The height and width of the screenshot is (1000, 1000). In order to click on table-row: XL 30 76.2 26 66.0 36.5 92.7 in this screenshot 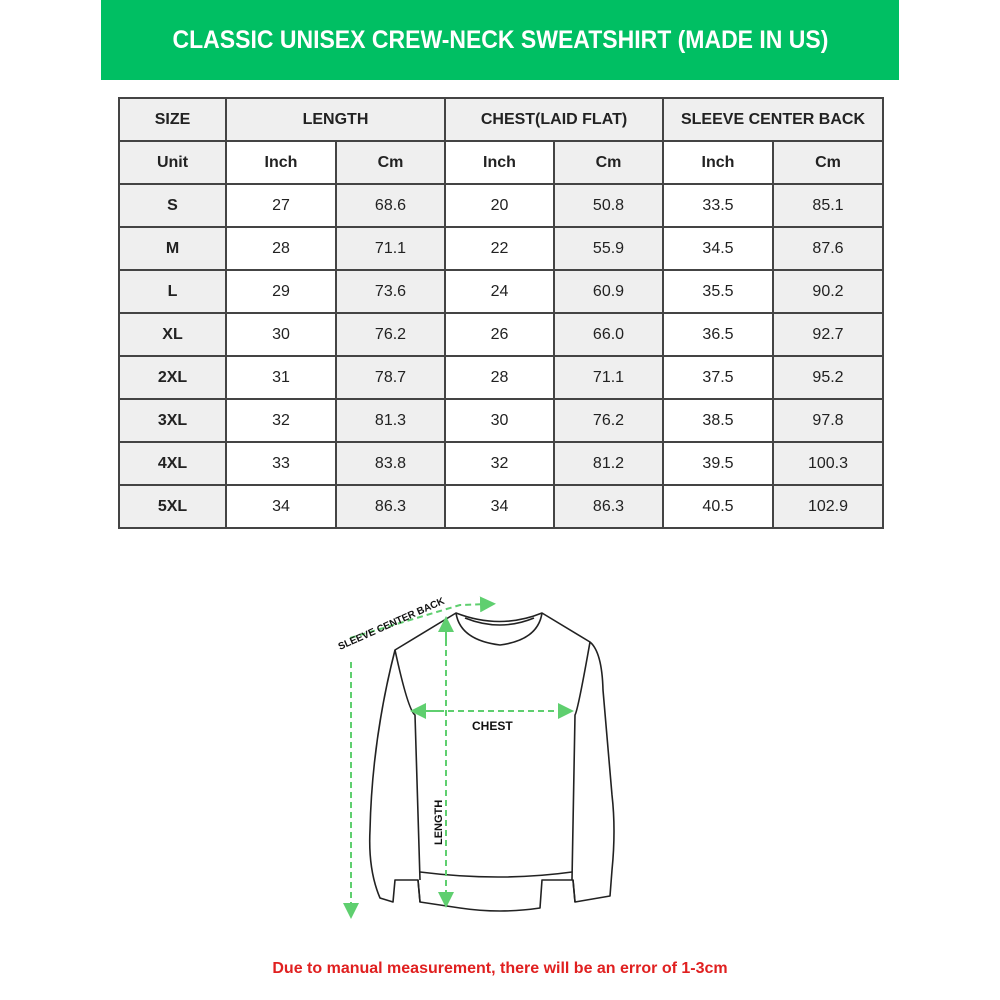, I will do `click(501, 334)`.